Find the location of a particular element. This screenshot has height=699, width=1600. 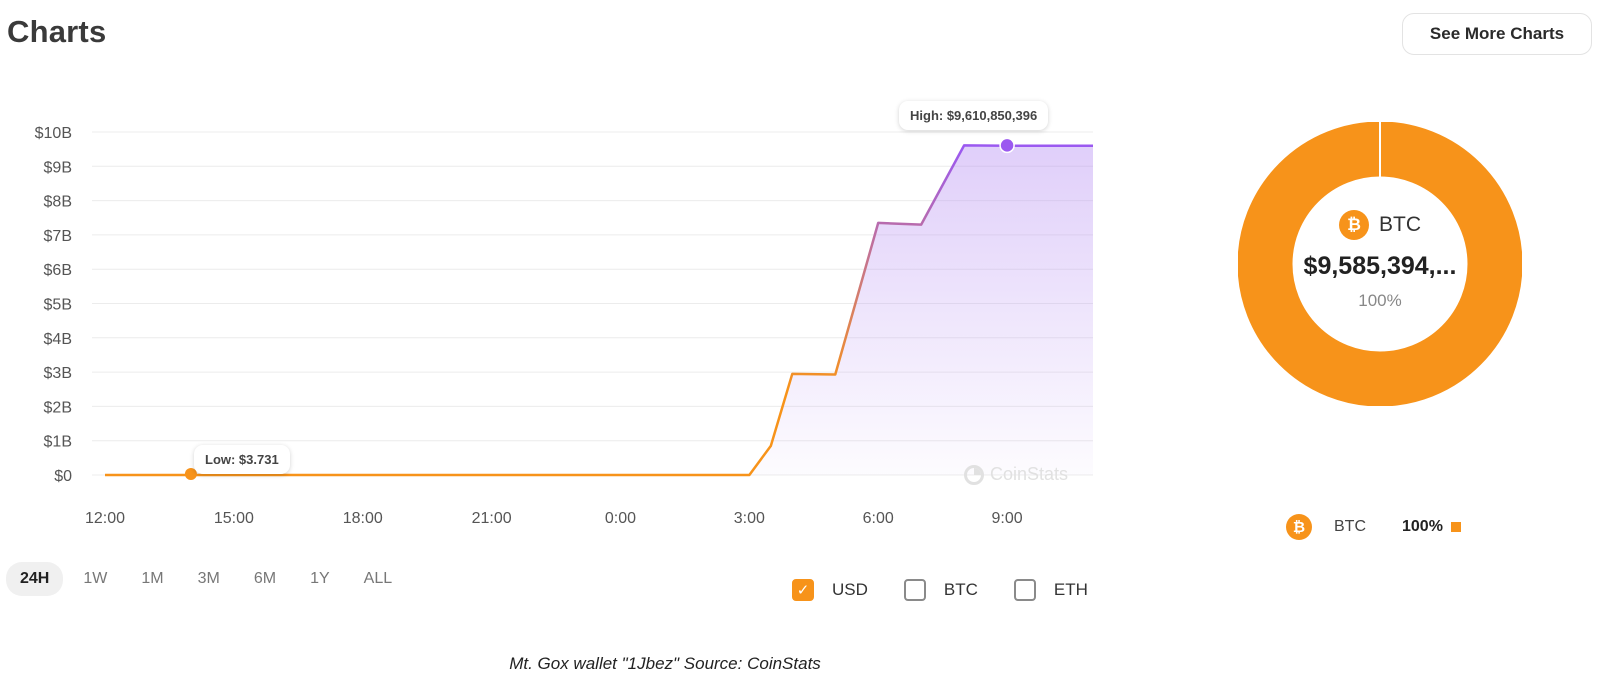

y-tick-label: $3B is located at coordinates (58, 373).